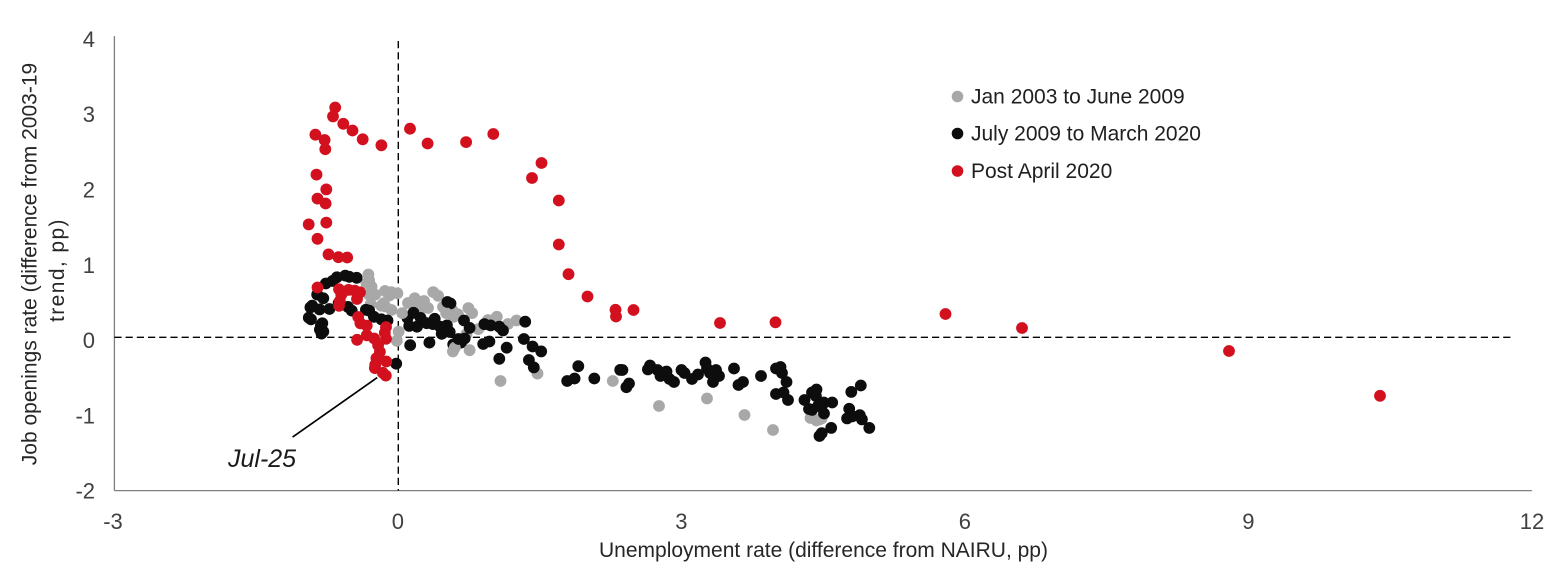 The height and width of the screenshot is (572, 1552). What do you see at coordinates (89, 190) in the screenshot?
I see `svg-text: 2` at bounding box center [89, 190].